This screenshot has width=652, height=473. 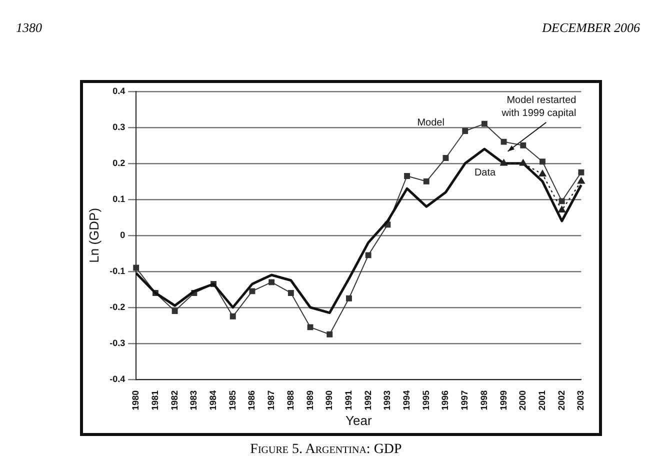 What do you see at coordinates (485, 173) in the screenshot?
I see `series-label: Data` at bounding box center [485, 173].